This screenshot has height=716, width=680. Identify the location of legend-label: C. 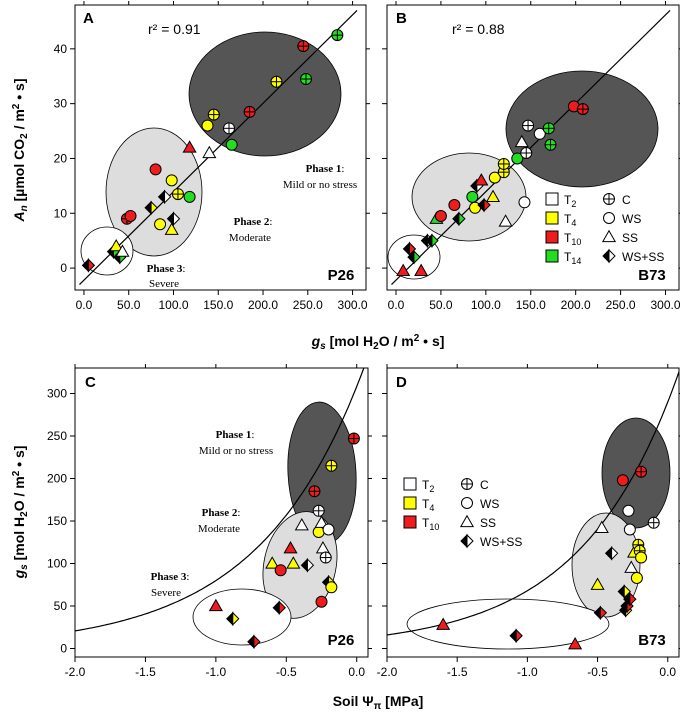
(626, 200).